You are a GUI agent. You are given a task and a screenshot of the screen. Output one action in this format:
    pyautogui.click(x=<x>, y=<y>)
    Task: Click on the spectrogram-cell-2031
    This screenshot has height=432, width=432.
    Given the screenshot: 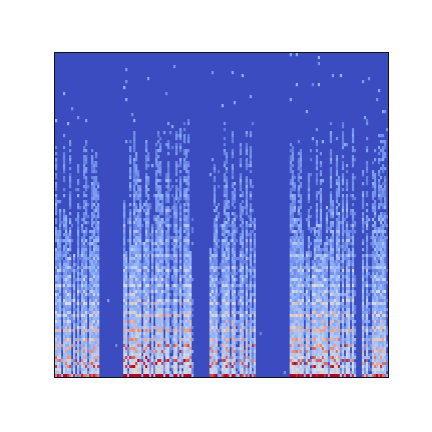 What is the action you would take?
    pyautogui.click(x=156, y=334)
    